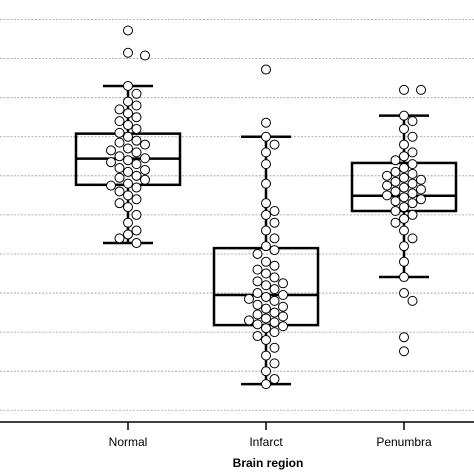 Image resolution: width=474 pixels, height=474 pixels. I want to click on x-tick-label: Penumbra, so click(404, 442).